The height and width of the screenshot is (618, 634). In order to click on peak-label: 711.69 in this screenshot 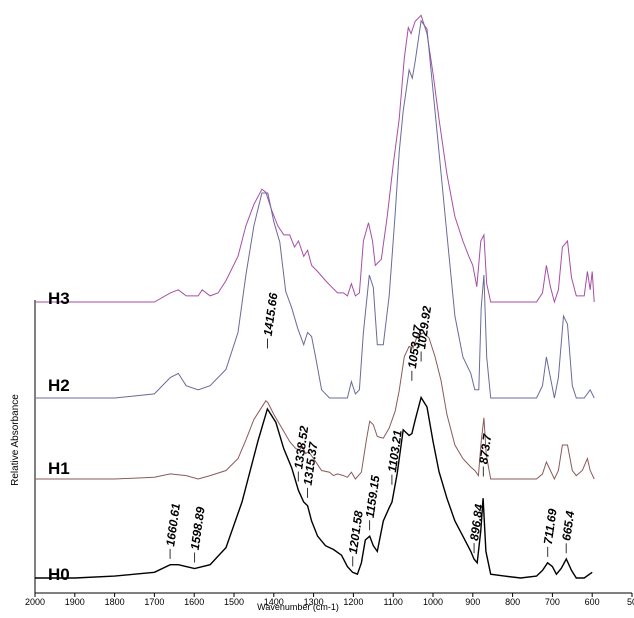, I will do `click(550, 527)`.